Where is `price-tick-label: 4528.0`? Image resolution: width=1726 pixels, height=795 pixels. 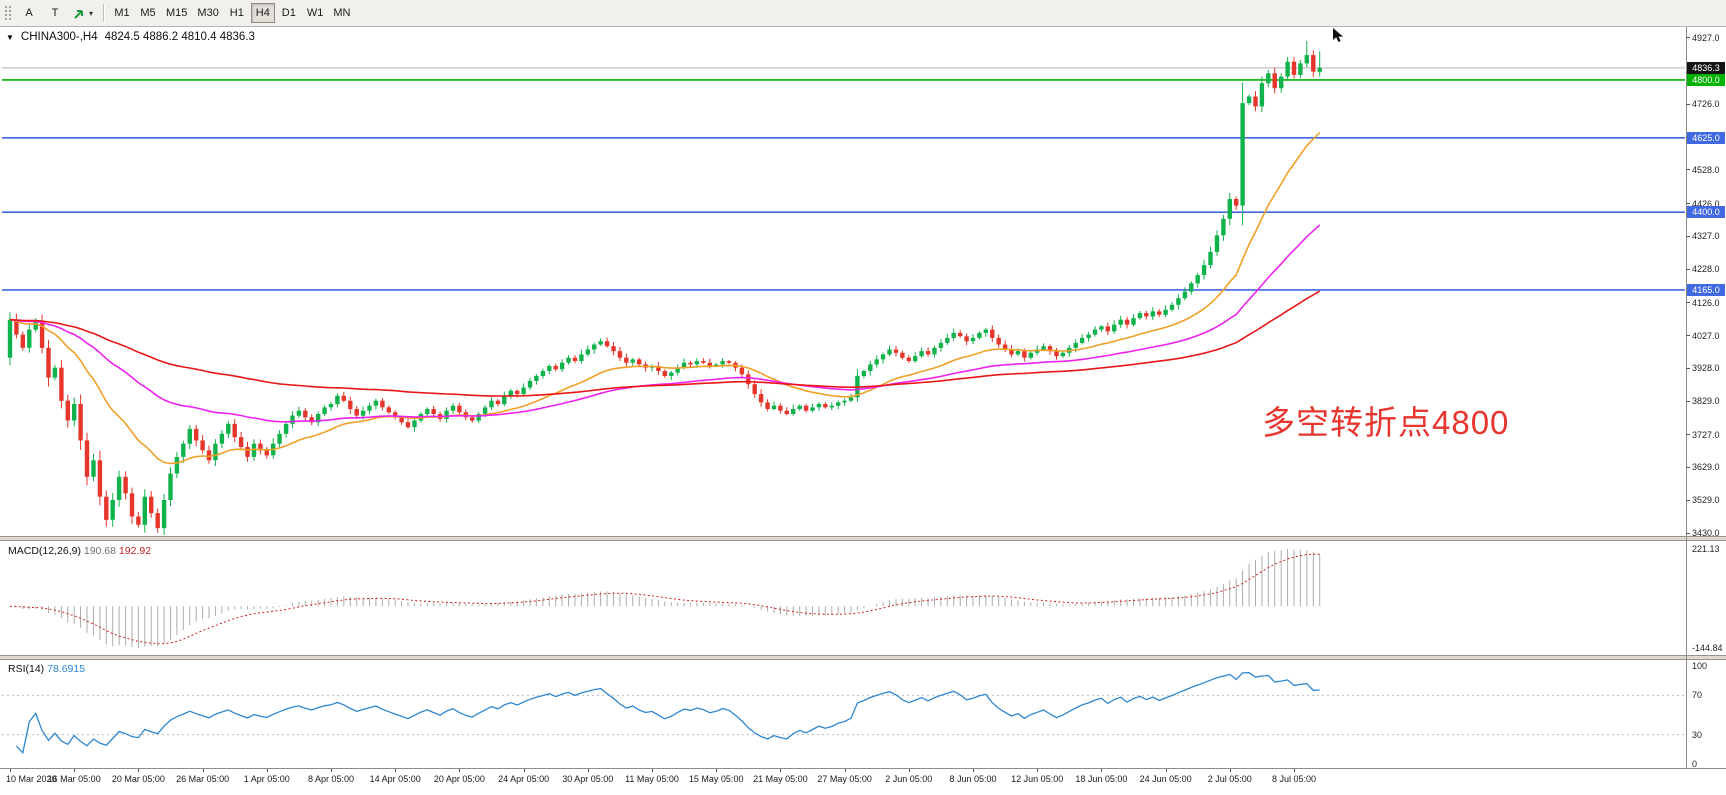 price-tick-label: 4528.0 is located at coordinates (1706, 169).